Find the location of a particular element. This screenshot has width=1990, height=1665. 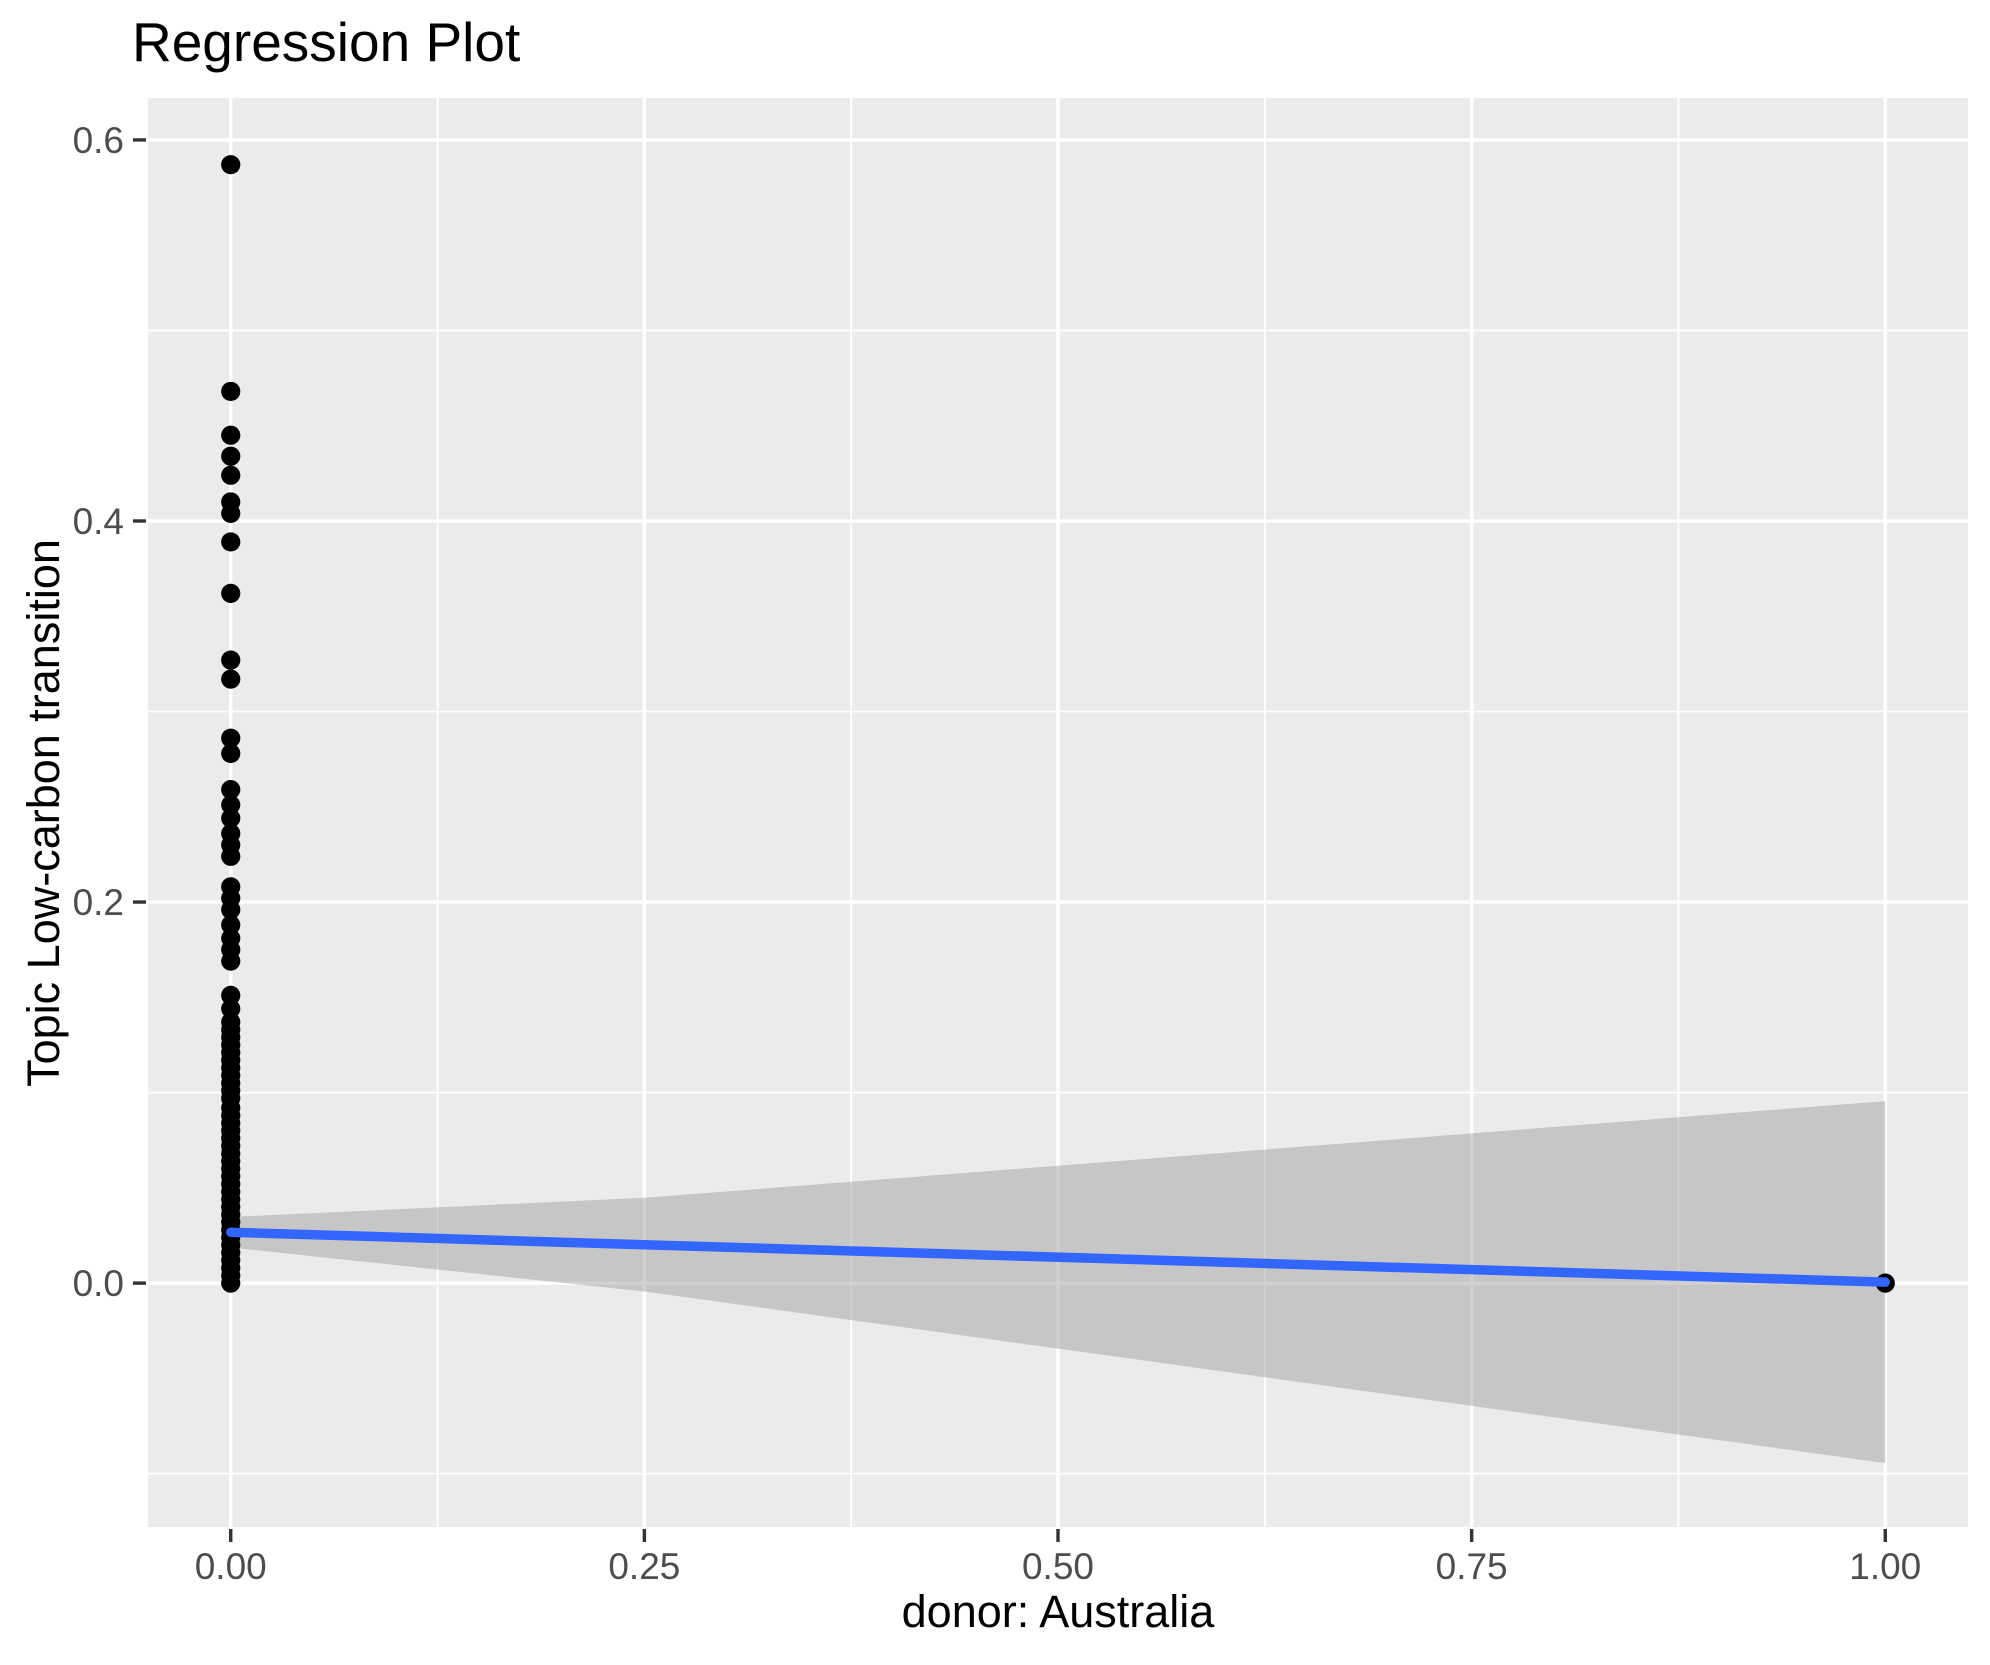

y-tick-label: 0.0 is located at coordinates (98, 1283).